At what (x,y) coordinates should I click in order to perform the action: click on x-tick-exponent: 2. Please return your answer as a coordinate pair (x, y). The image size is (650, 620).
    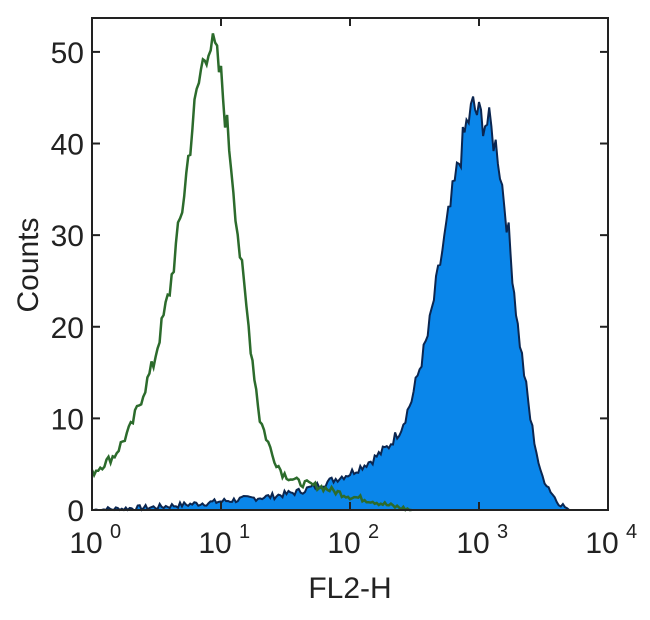
    Looking at the image, I should click on (373, 532).